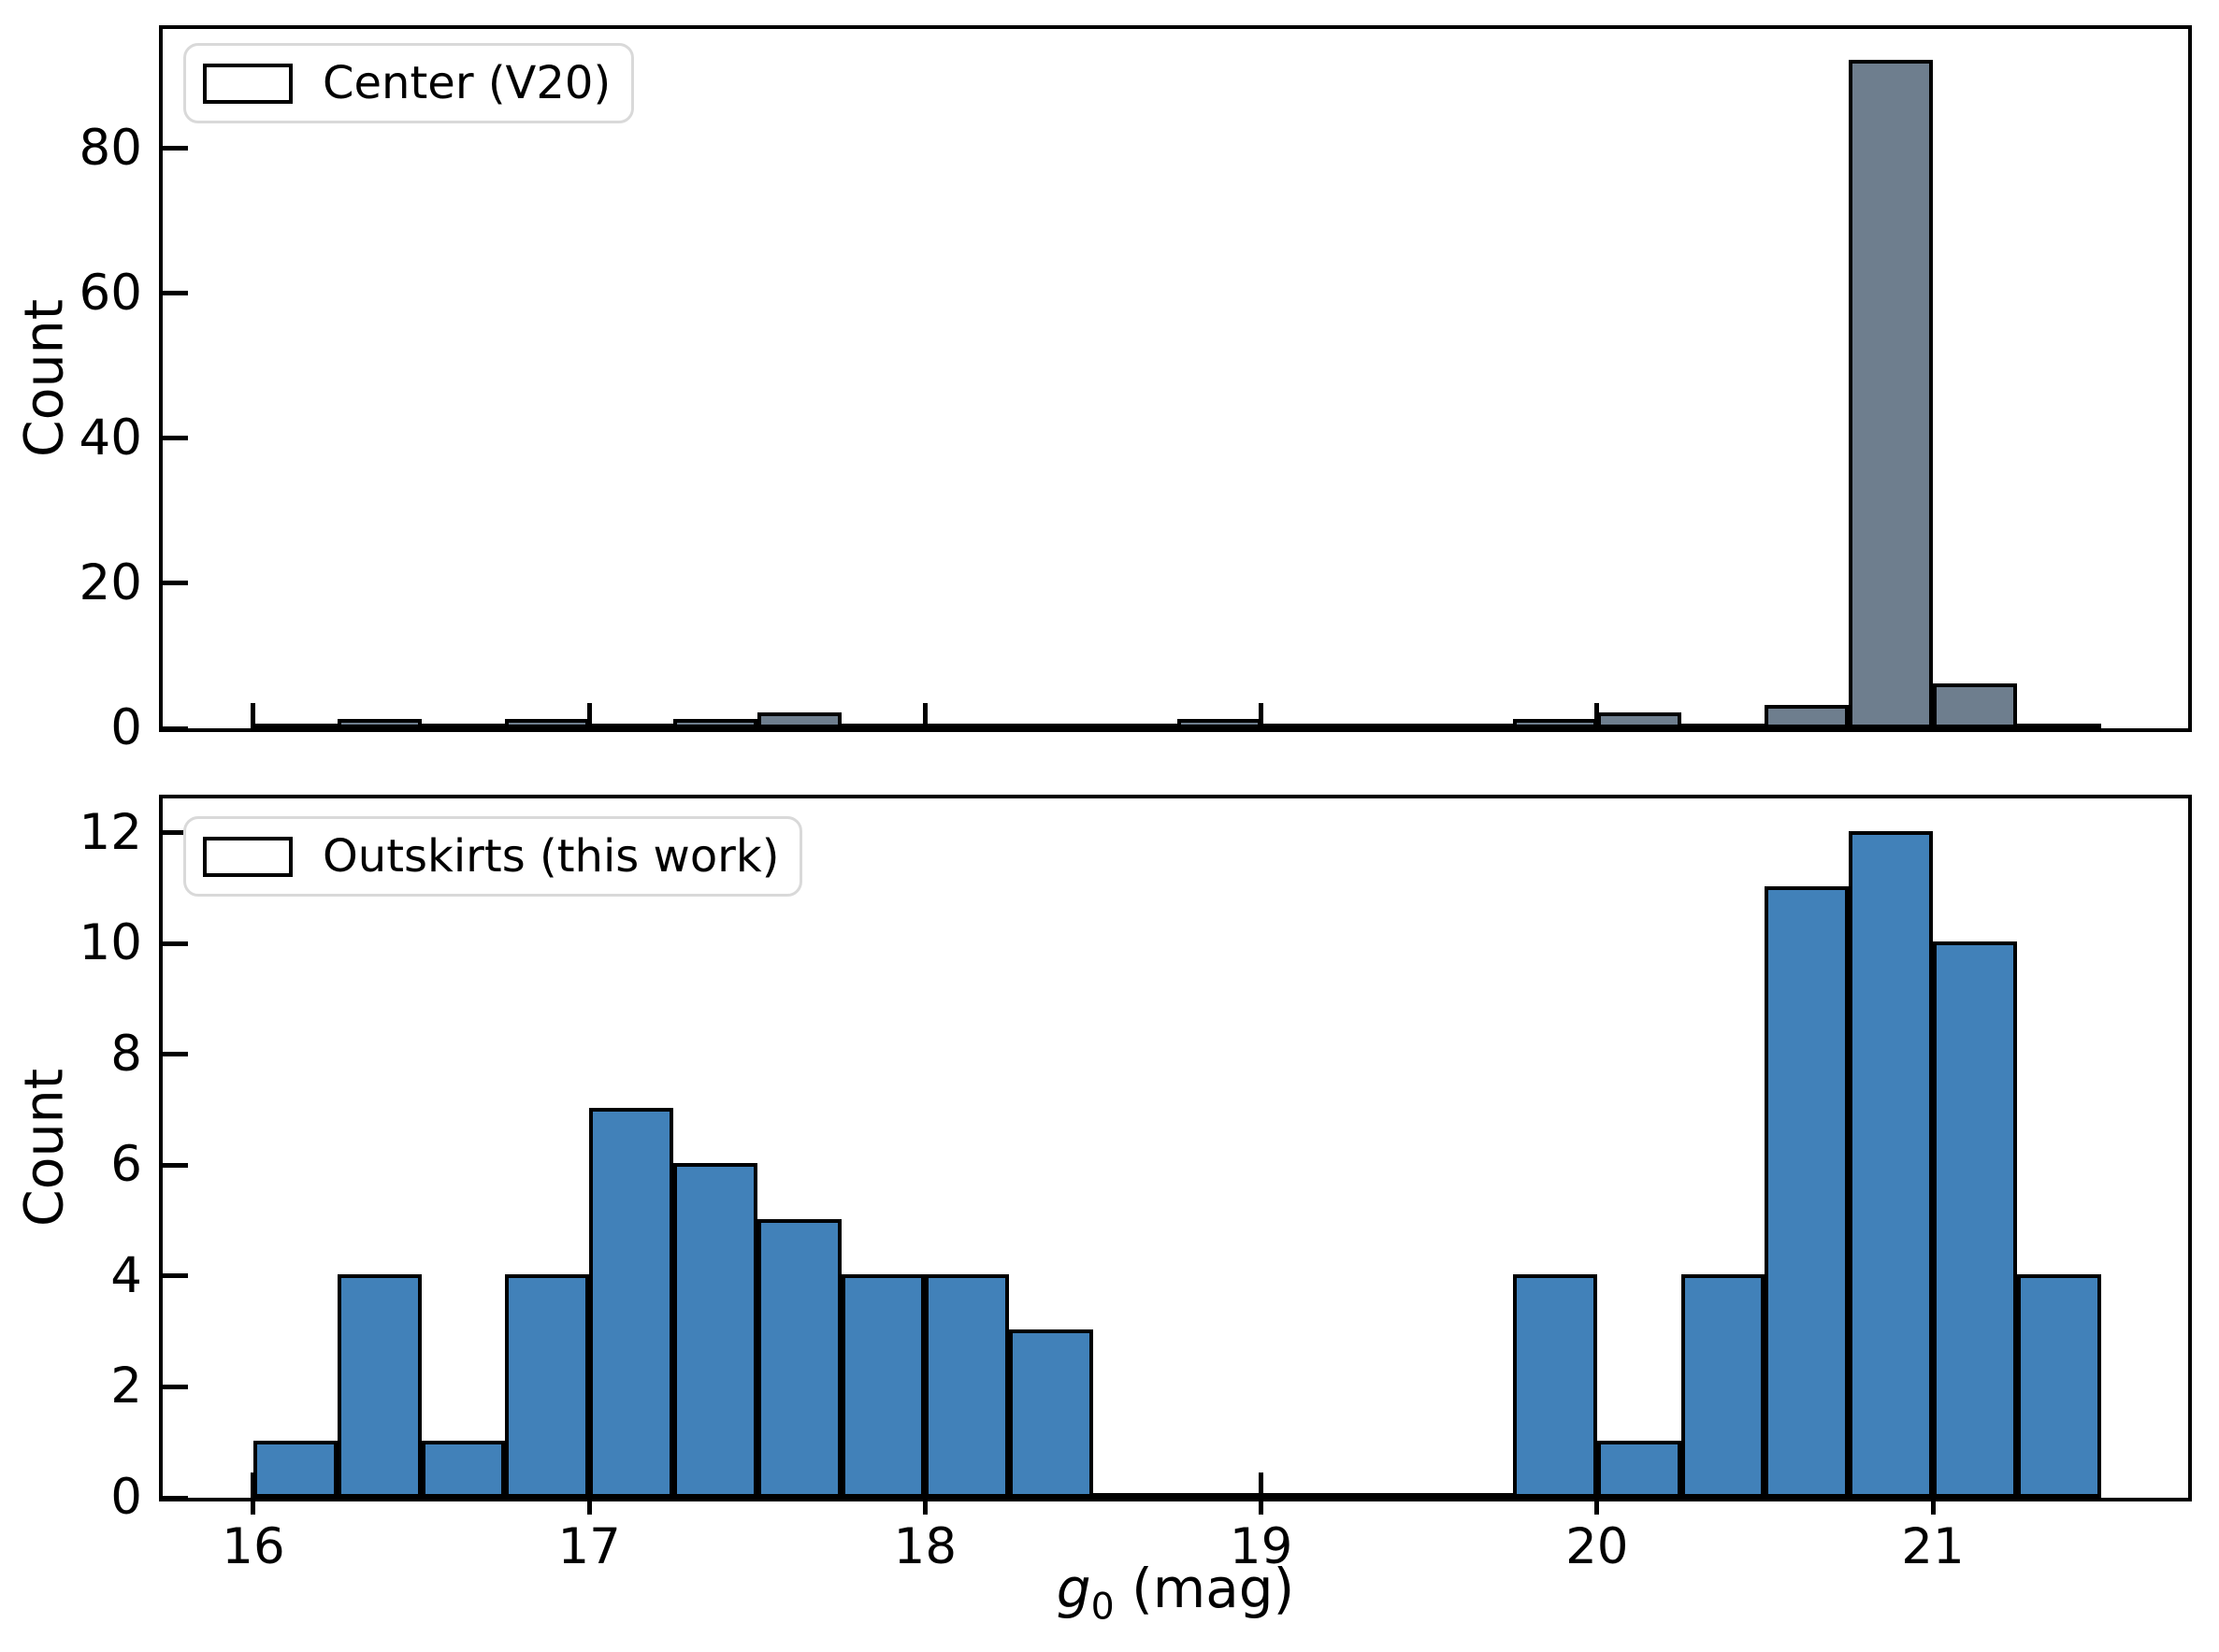 The width and height of the screenshot is (2219, 1652). I want to click on x-axis-label-variable: g, so click(1073, 1589).